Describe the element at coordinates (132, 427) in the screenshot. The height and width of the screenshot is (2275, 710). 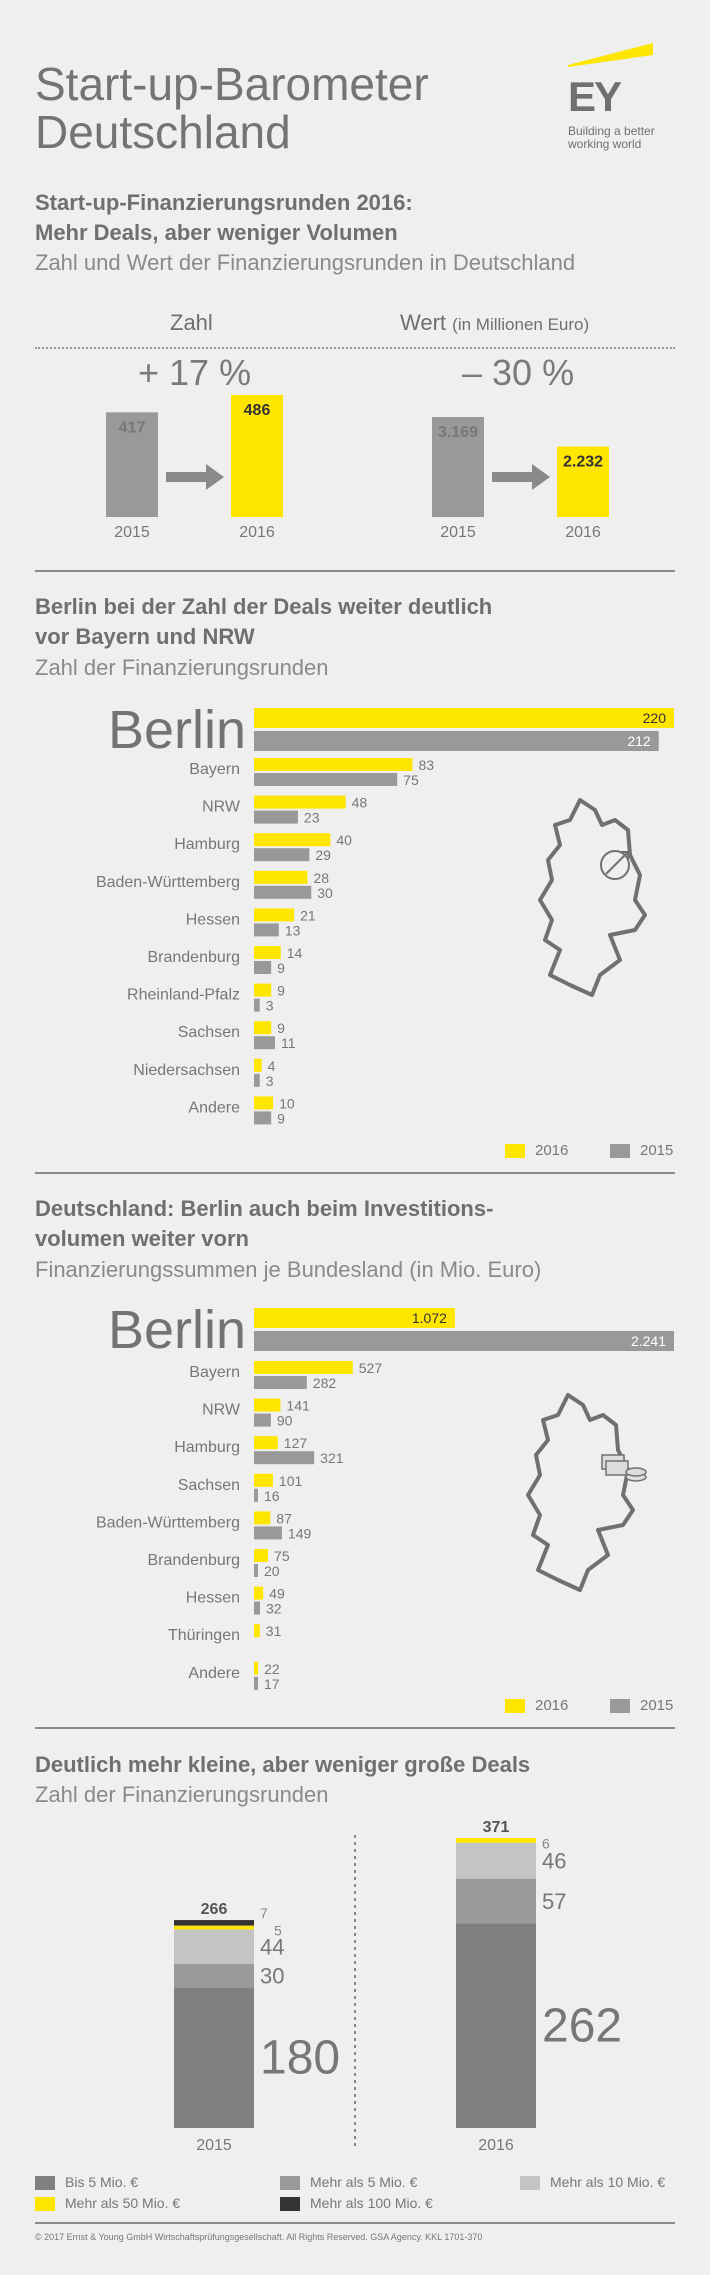
I see `summary-value-label: 417` at that location.